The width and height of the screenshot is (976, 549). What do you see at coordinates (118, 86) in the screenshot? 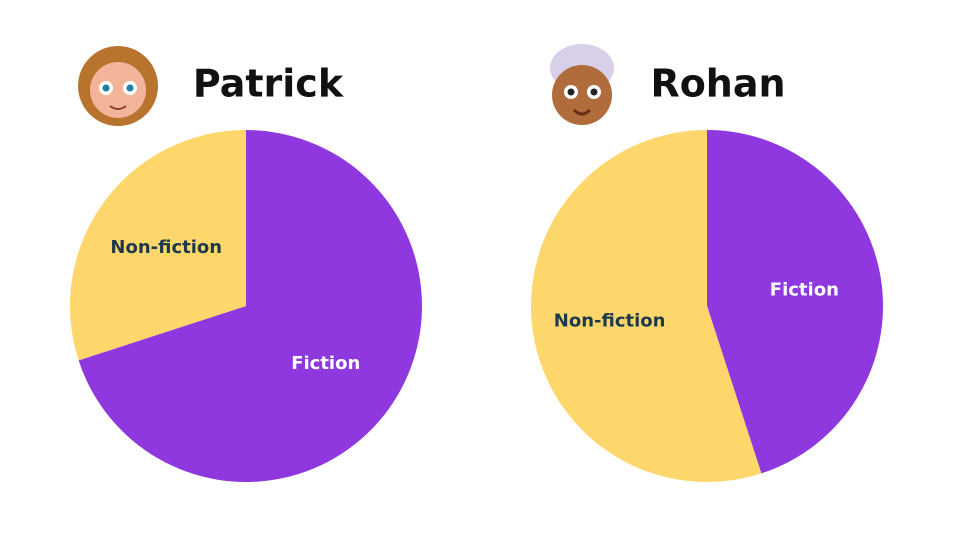
I see `avatar-patrick` at bounding box center [118, 86].